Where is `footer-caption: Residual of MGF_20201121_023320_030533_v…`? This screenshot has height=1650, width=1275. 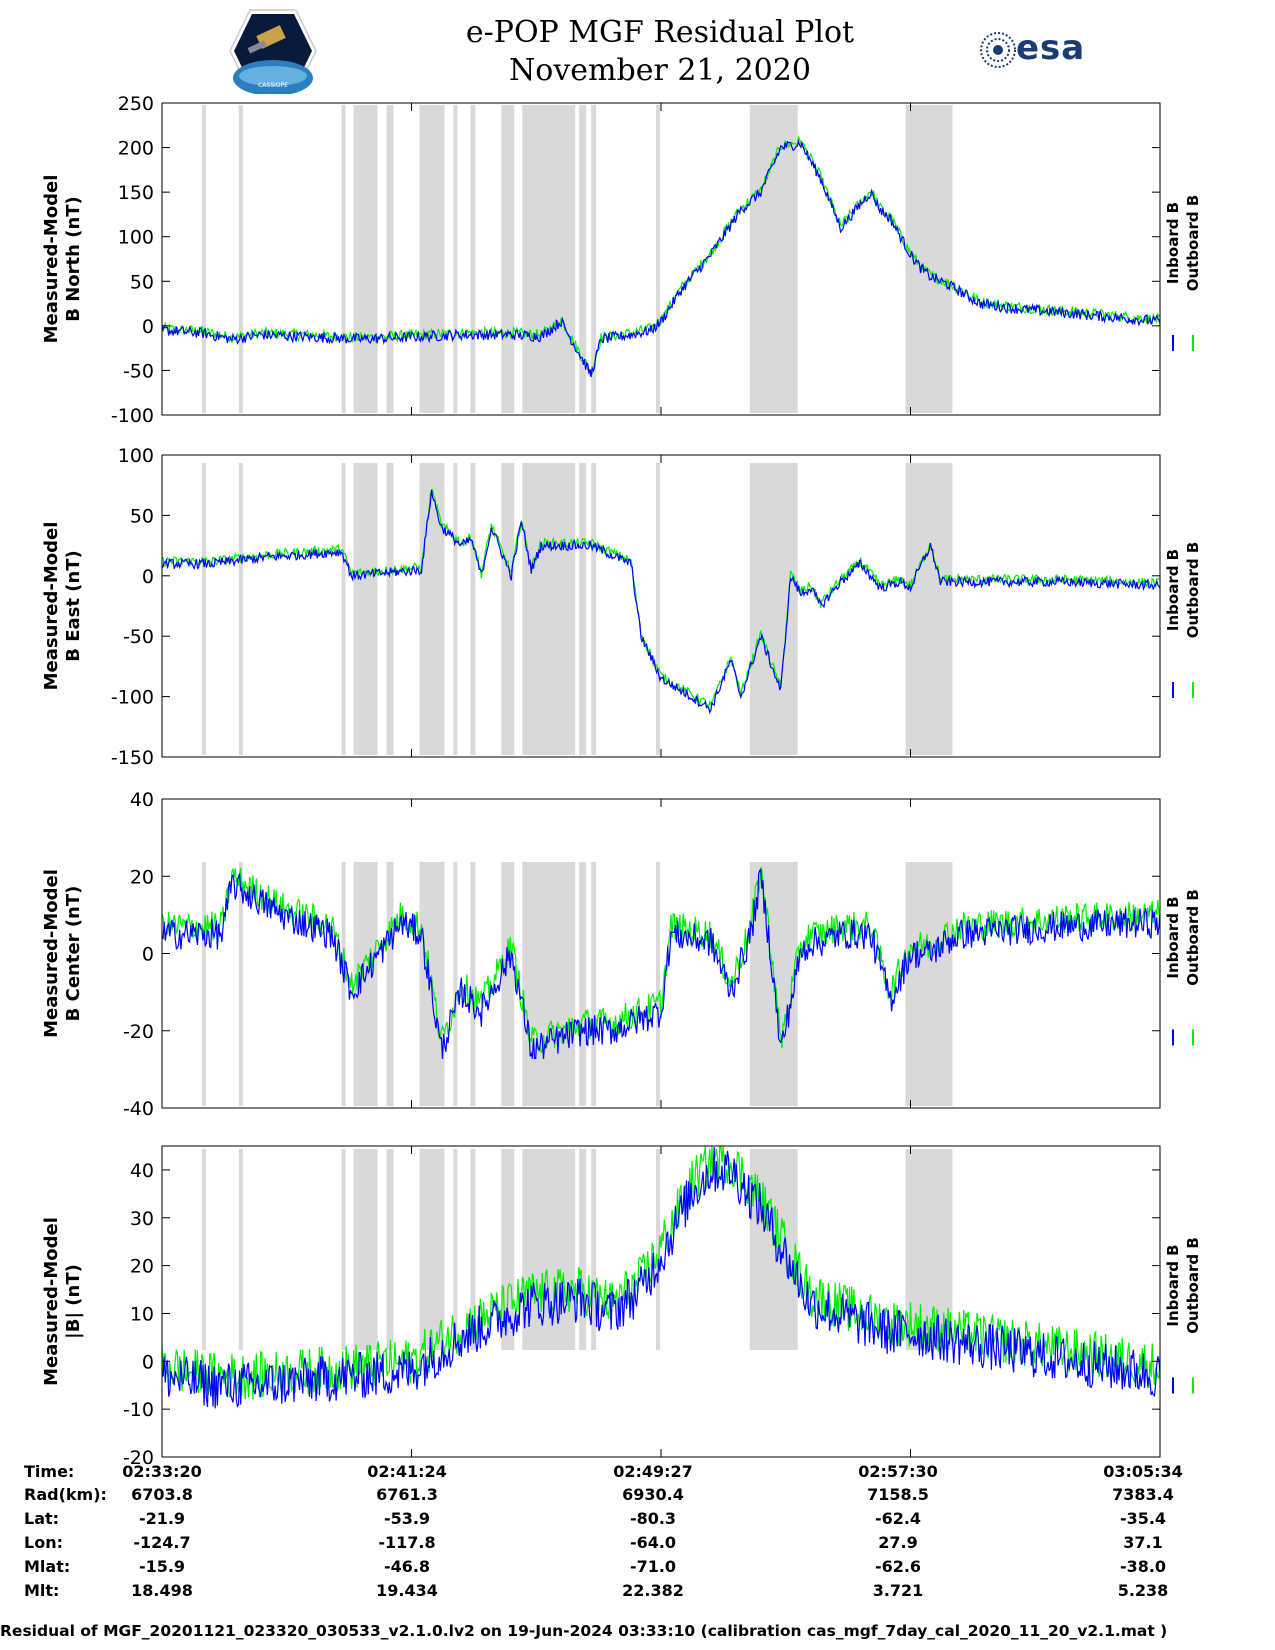
footer-caption: Residual of MGF_20201121_023320_030533_v… is located at coordinates (584, 1631).